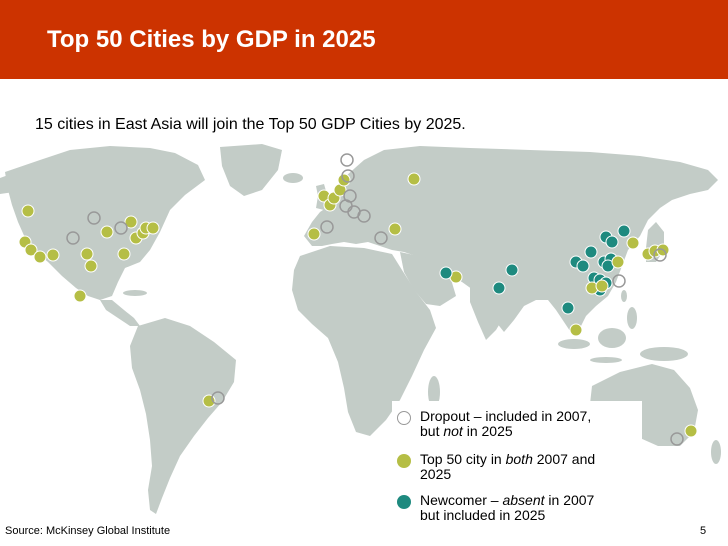 This screenshot has height=546, width=728. What do you see at coordinates (612, 338) in the screenshot?
I see `borneo` at bounding box center [612, 338].